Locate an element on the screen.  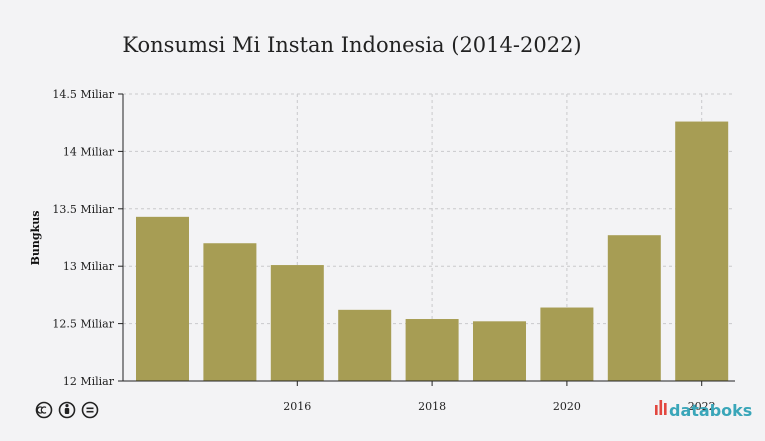
bar-2020 is located at coordinates (567, 344).